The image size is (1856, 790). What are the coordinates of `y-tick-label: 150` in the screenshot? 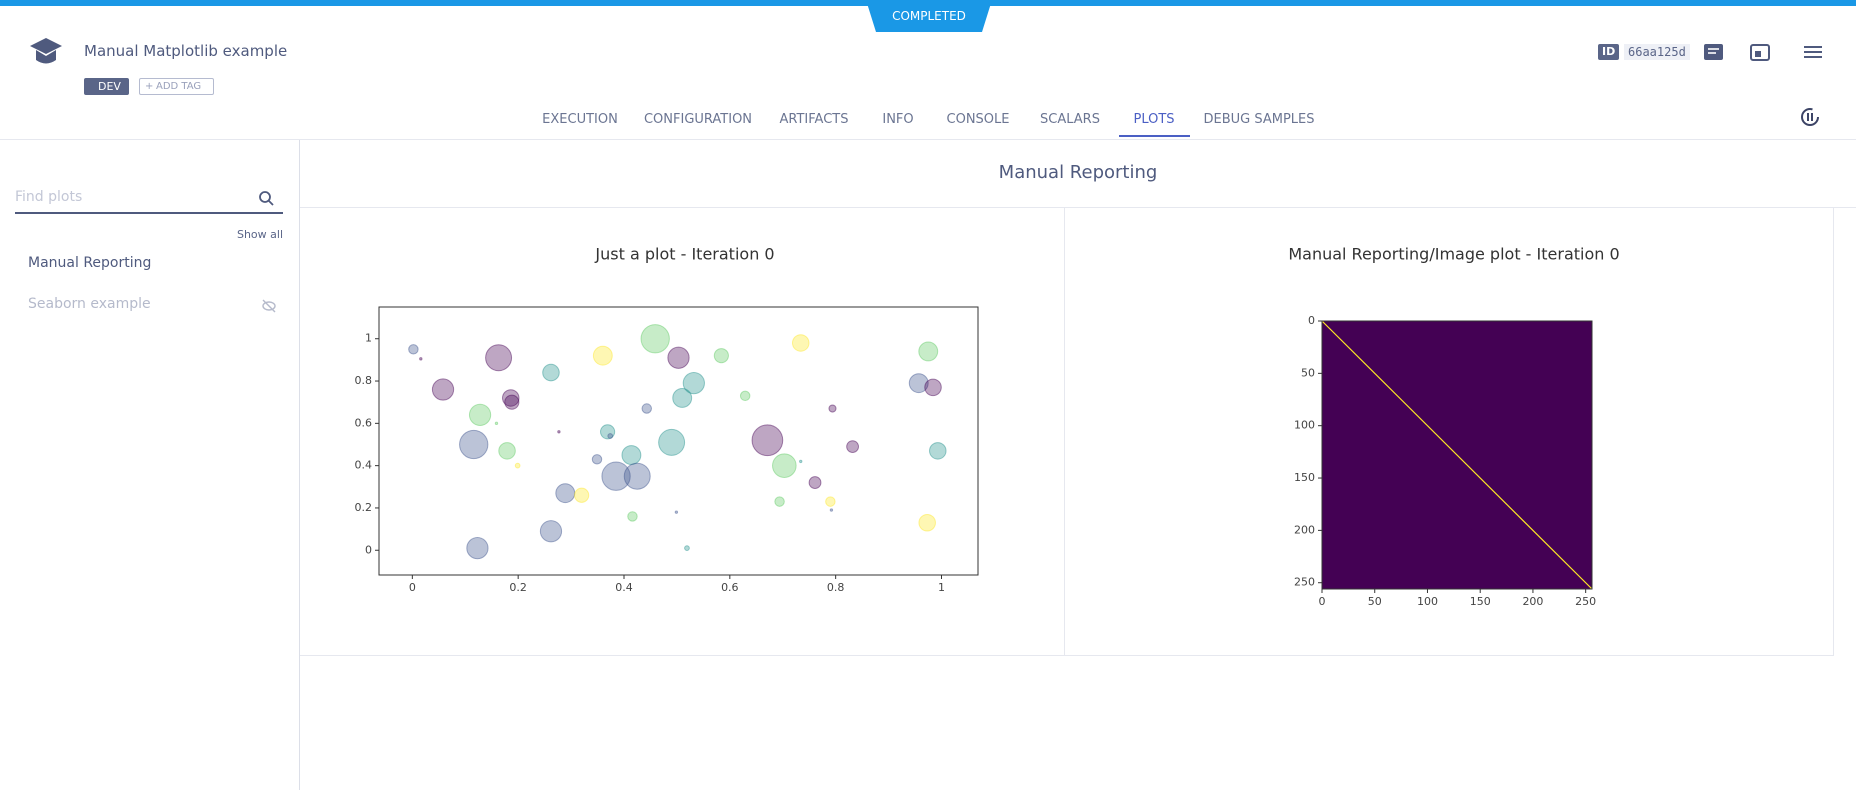 It's located at (1304, 477).